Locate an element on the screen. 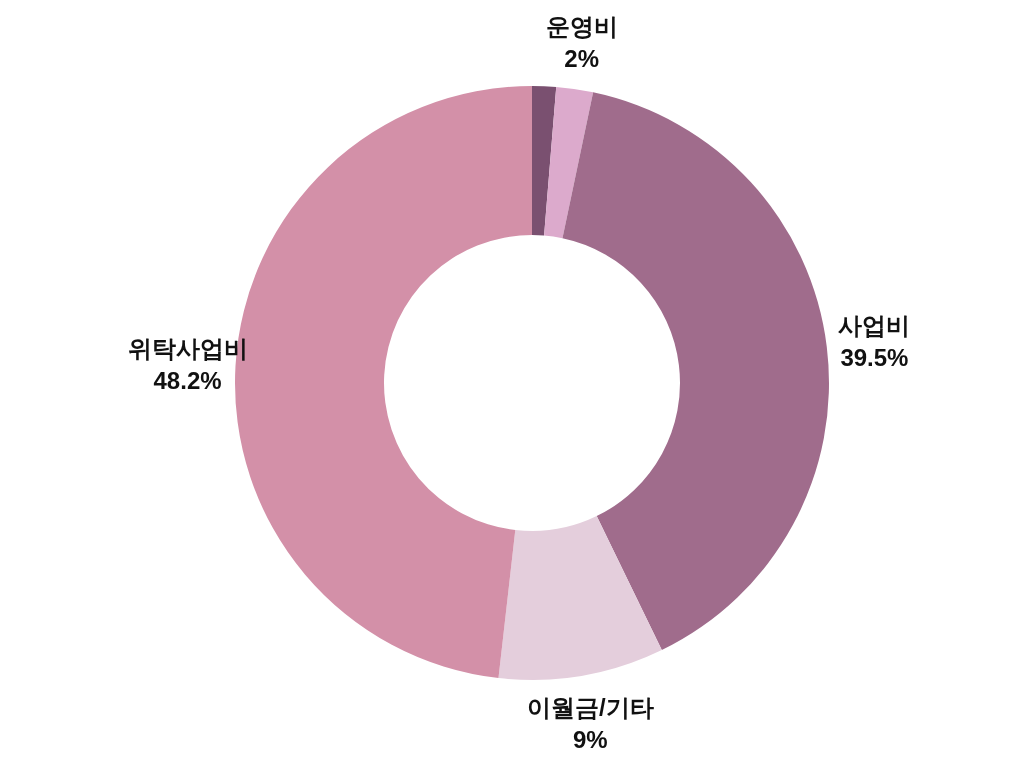  data-label: 2% is located at coordinates (582, 58).